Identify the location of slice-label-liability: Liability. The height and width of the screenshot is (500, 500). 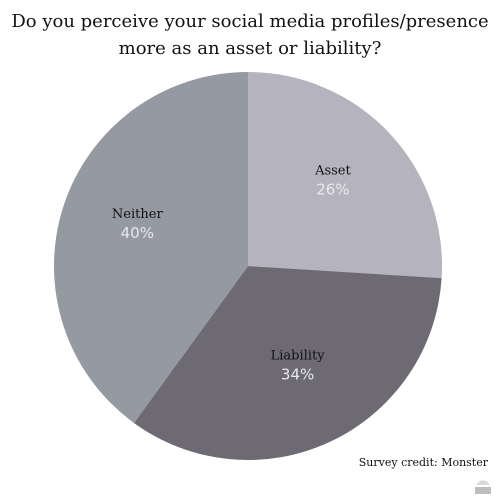
(298, 355).